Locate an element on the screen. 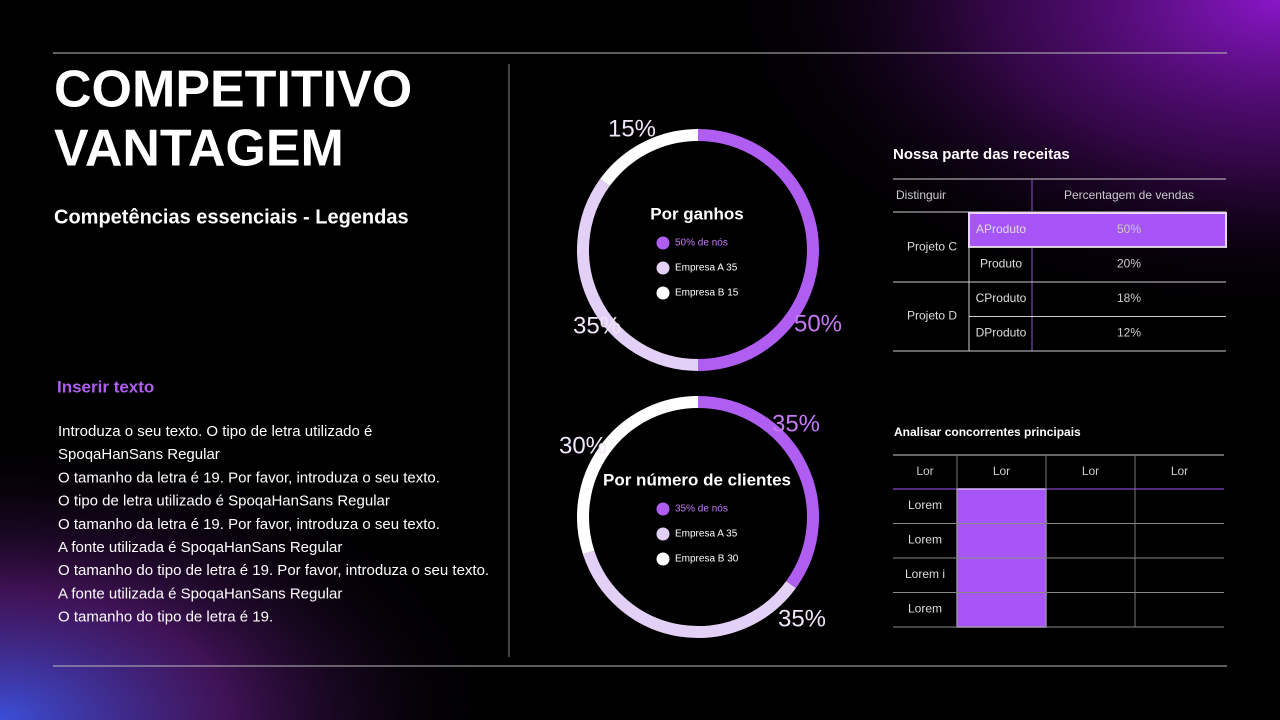 The width and height of the screenshot is (1280, 720). legend-label: 35% de nós is located at coordinates (701, 509).